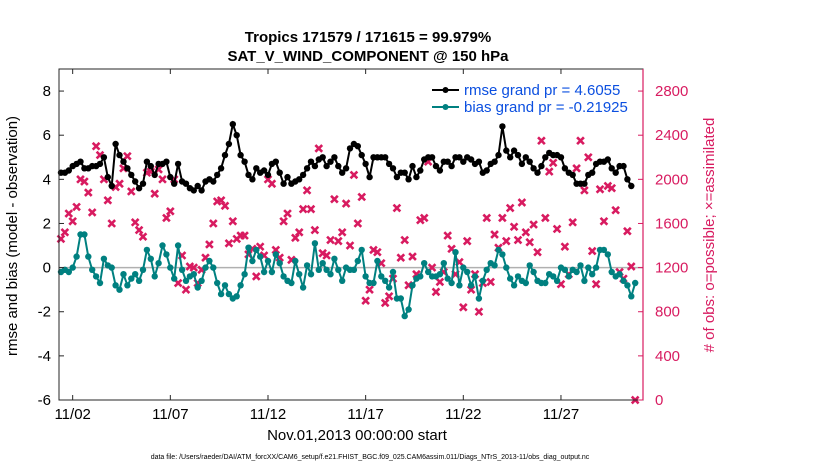  Describe the element at coordinates (51, 246) in the screenshot. I see `left-axis-ticks: -6 -4 -2 0 2 4 6 8` at that location.